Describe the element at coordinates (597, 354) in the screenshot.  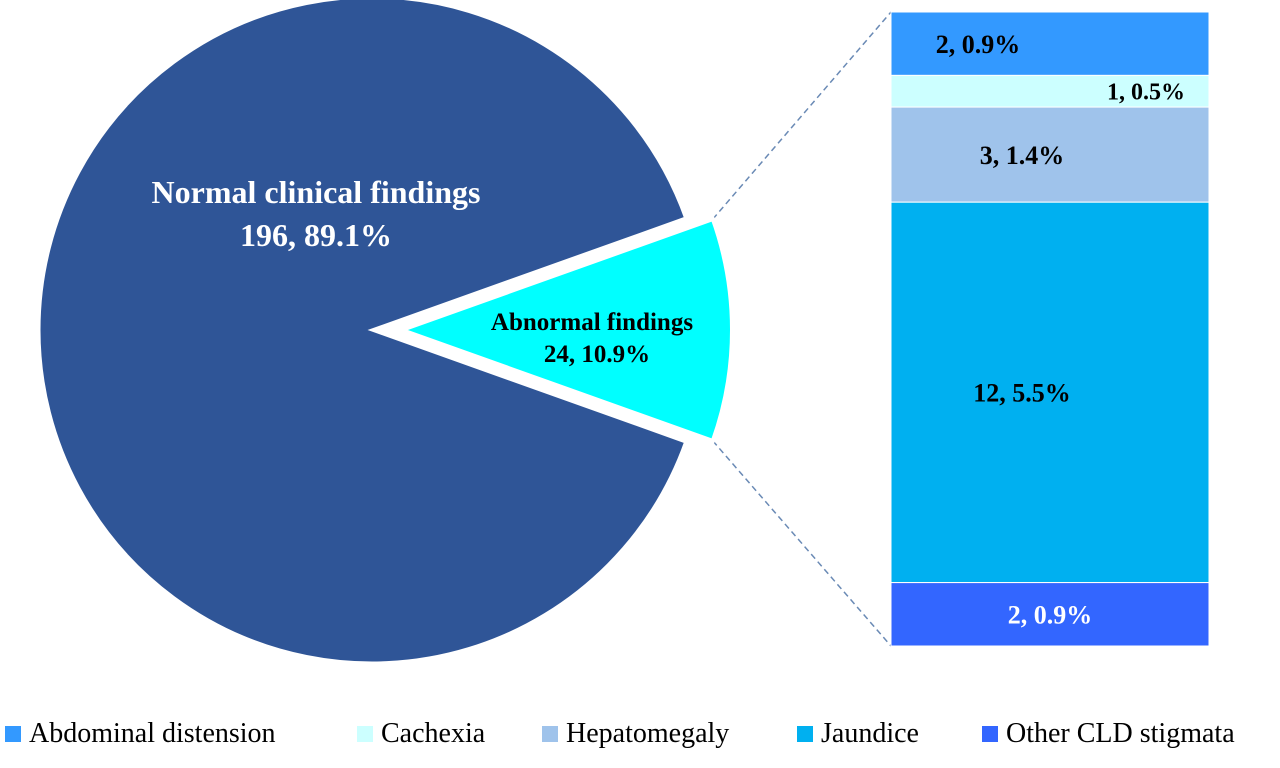
I see `pie-label-abnormal-value: 24, 10.9%` at that location.